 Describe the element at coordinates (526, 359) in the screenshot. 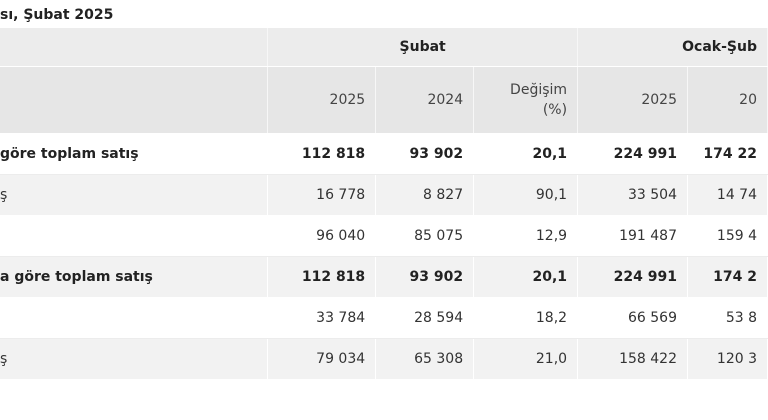

I see `cell-change: 21,0` at that location.